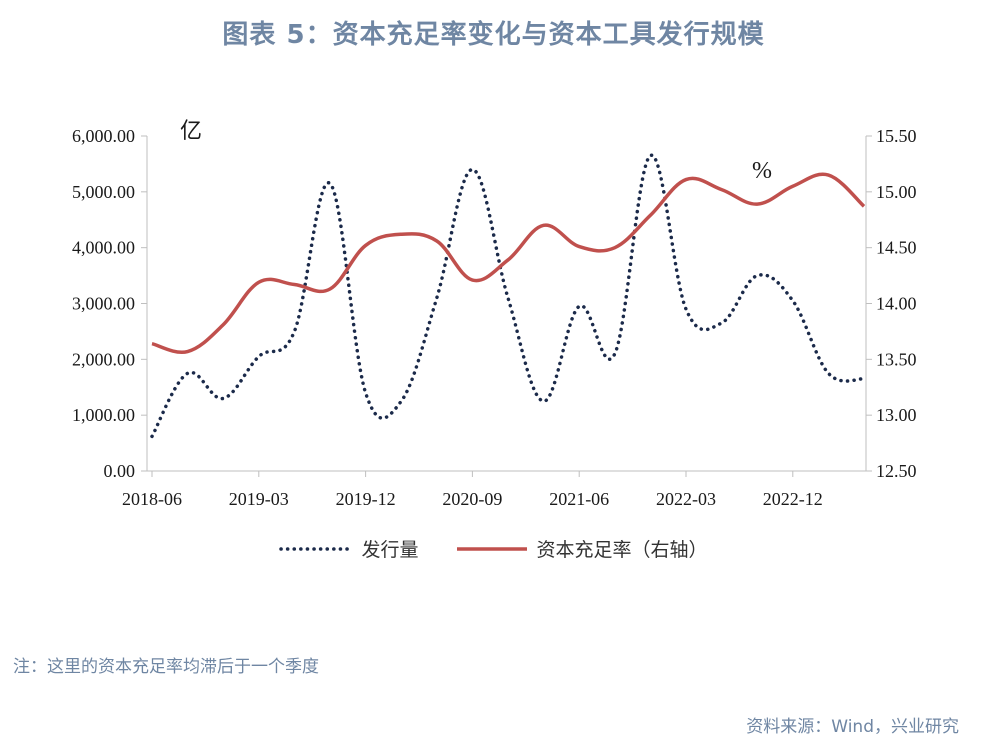  Describe the element at coordinates (896, 471) in the screenshot. I see `right-tick-label: 12.50` at that location.